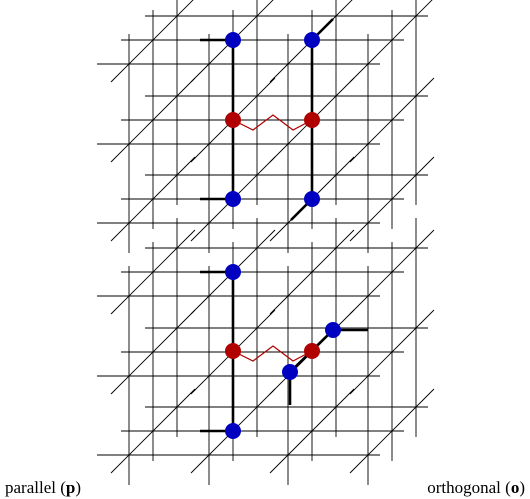 This screenshot has width=530, height=499. What do you see at coordinates (515, 487) in the screenshot?
I see `caption-symbol: o` at bounding box center [515, 487].